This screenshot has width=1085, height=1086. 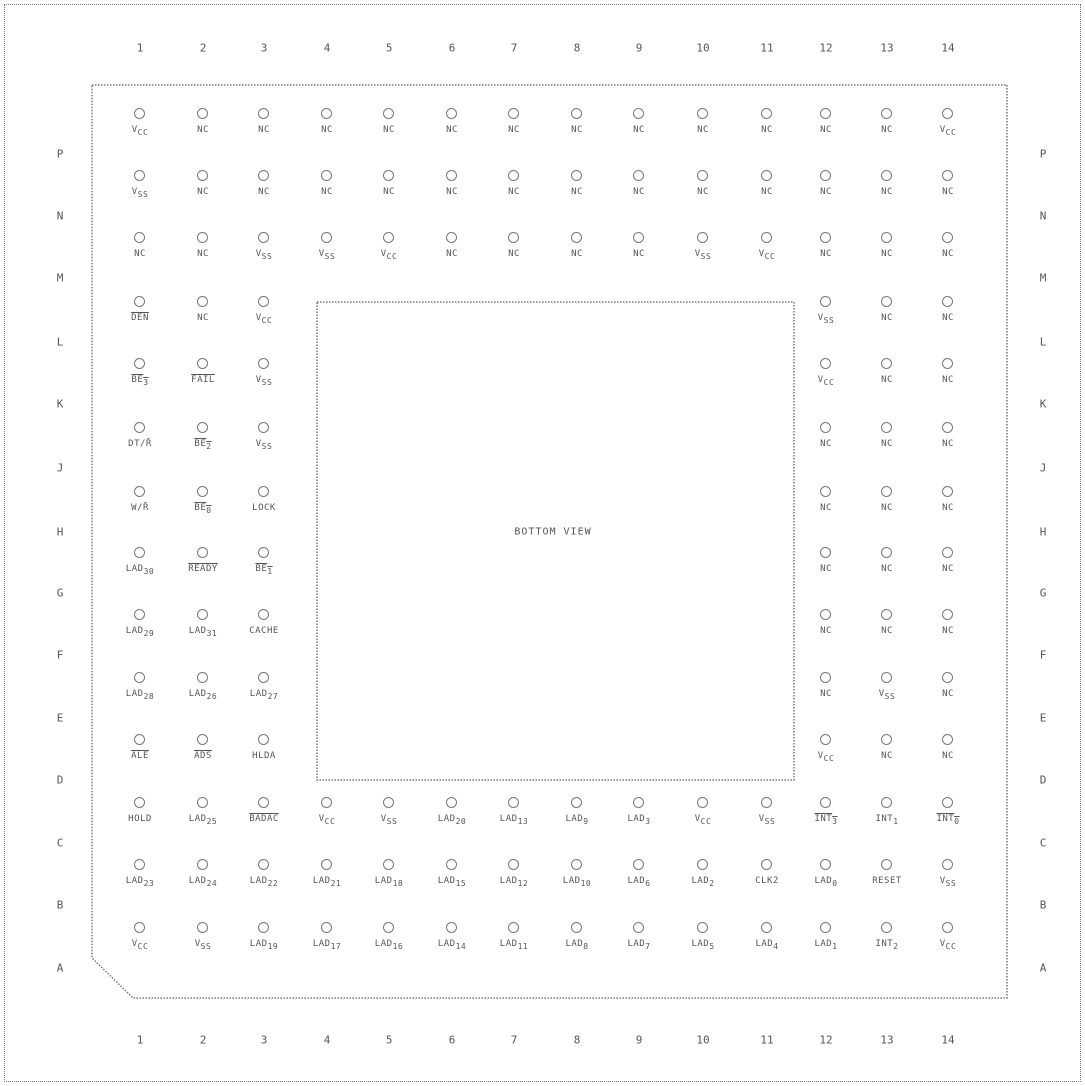 I want to click on pin-c7: LAD13, so click(x=514, y=814).